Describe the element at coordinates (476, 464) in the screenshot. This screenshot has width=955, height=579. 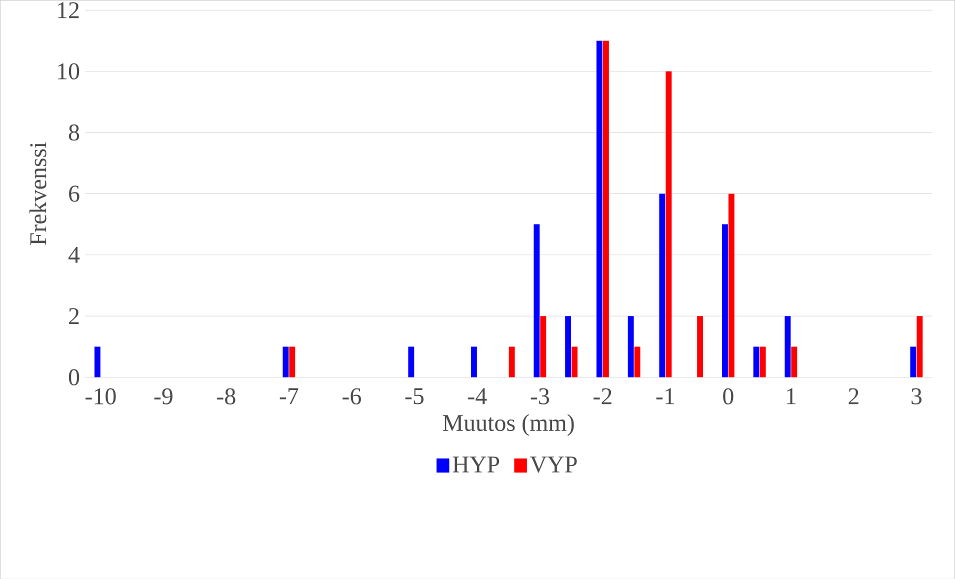
I see `legend-label: HYP` at that location.